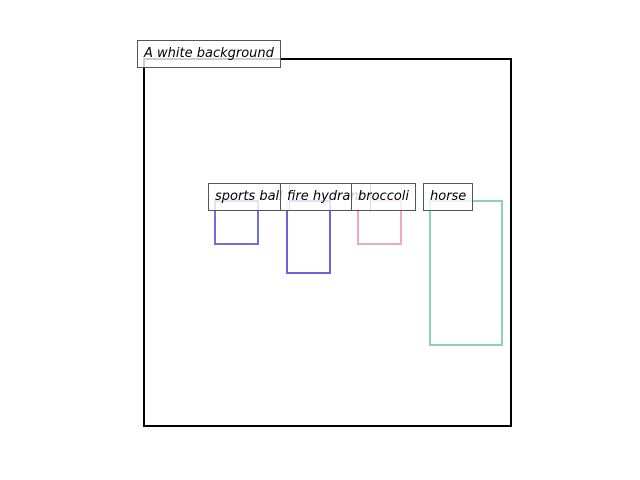 The height and width of the screenshot is (480, 640). What do you see at coordinates (448, 197) in the screenshot?
I see `horse-label: horse` at bounding box center [448, 197].